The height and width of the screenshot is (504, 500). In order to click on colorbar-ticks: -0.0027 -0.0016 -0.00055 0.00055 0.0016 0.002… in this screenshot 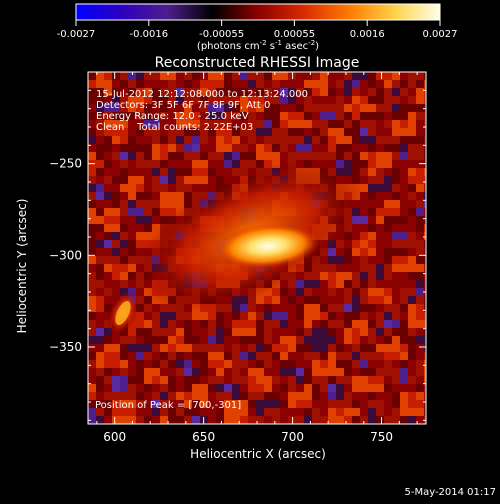, I will do `click(257, 30)`.